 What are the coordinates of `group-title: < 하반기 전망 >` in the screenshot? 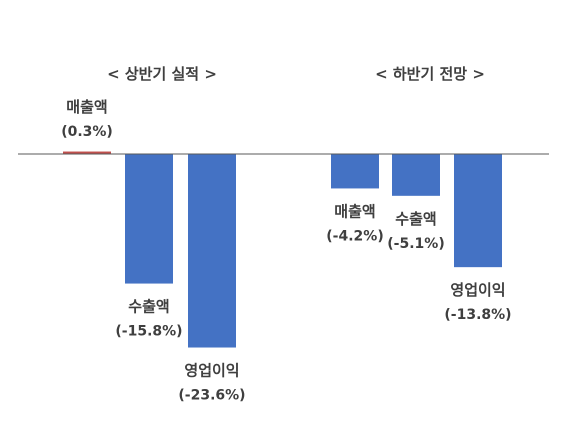 It's located at (430, 74).